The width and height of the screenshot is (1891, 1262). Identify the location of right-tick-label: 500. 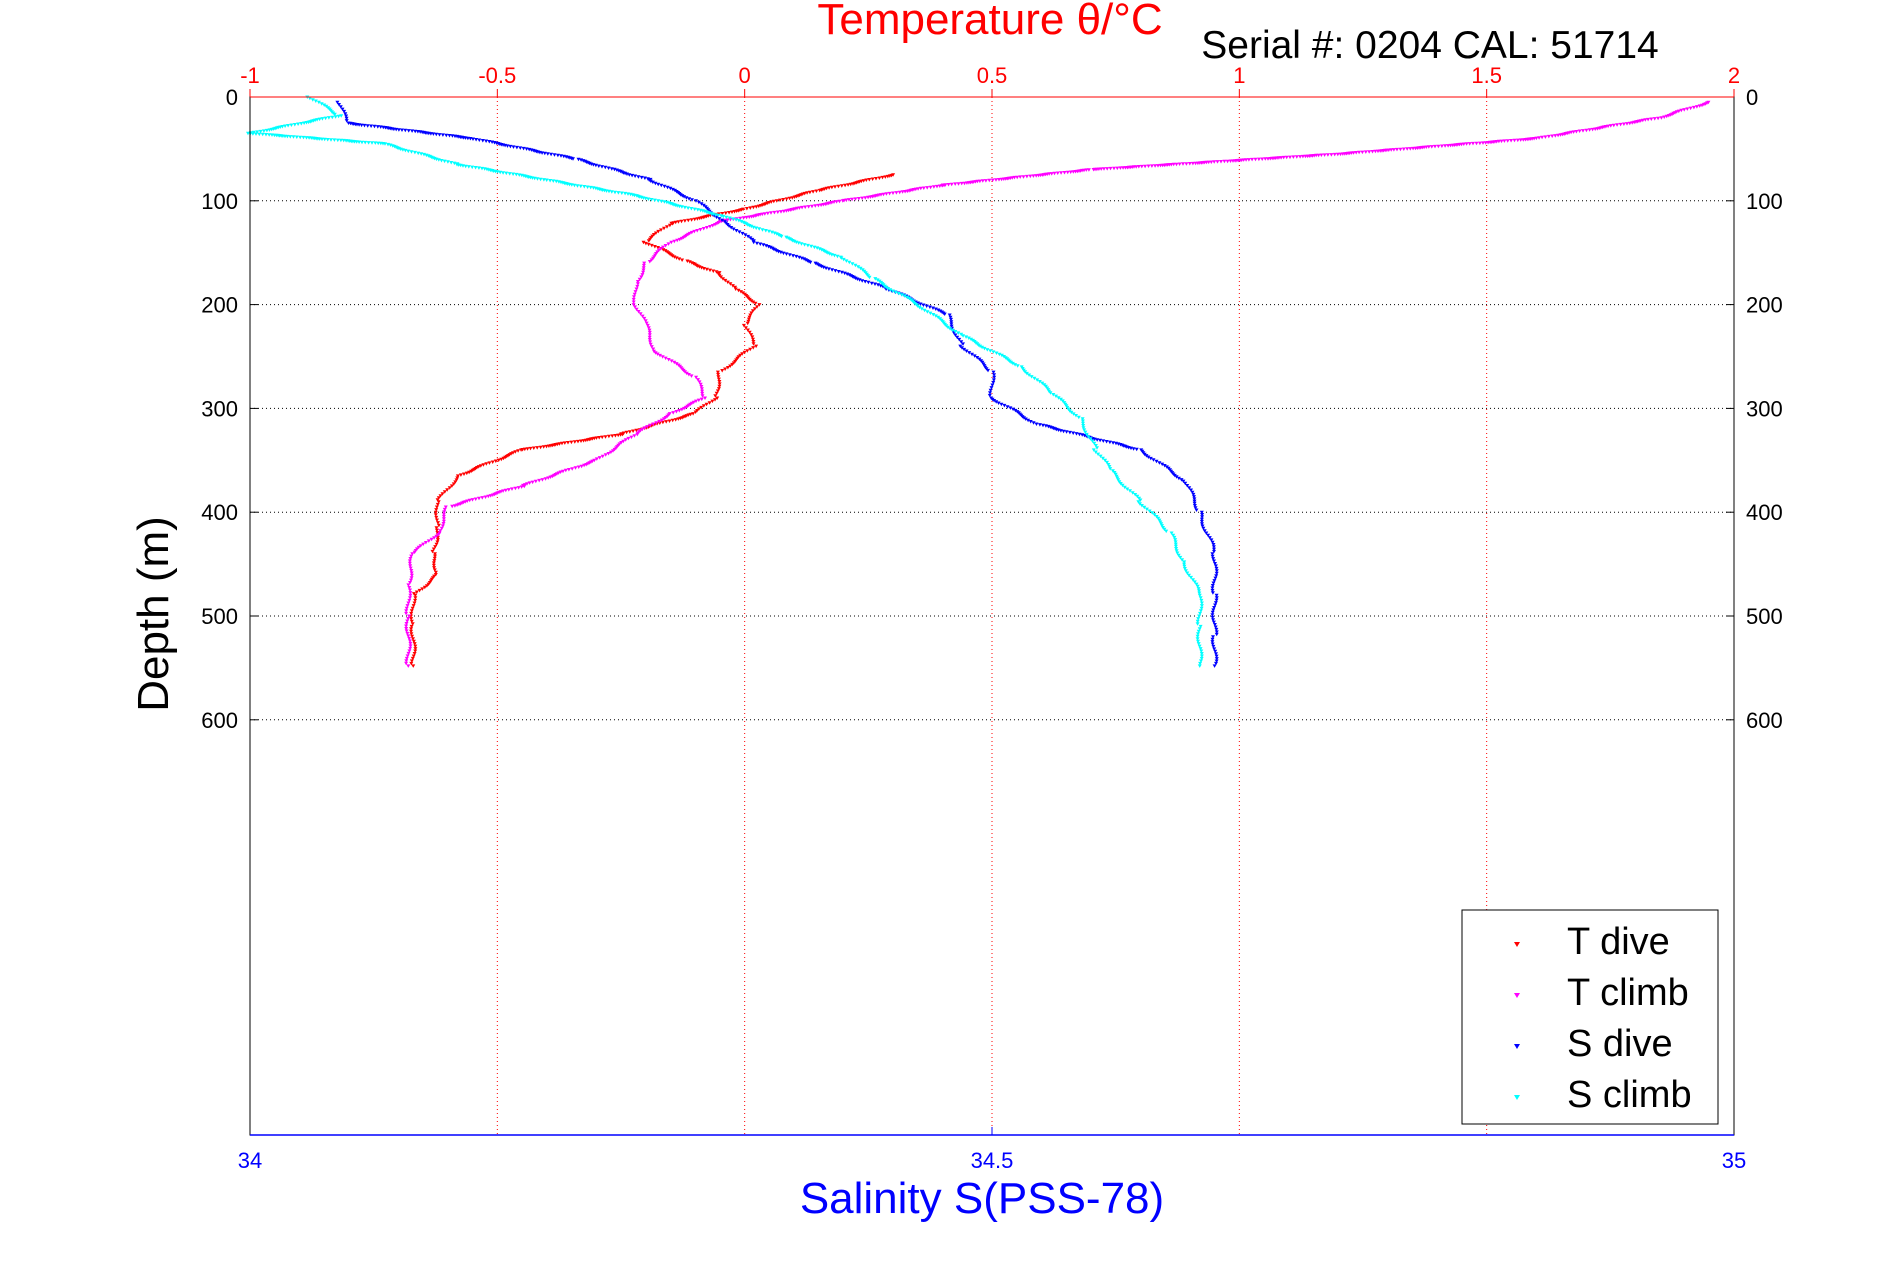
(1764, 616).